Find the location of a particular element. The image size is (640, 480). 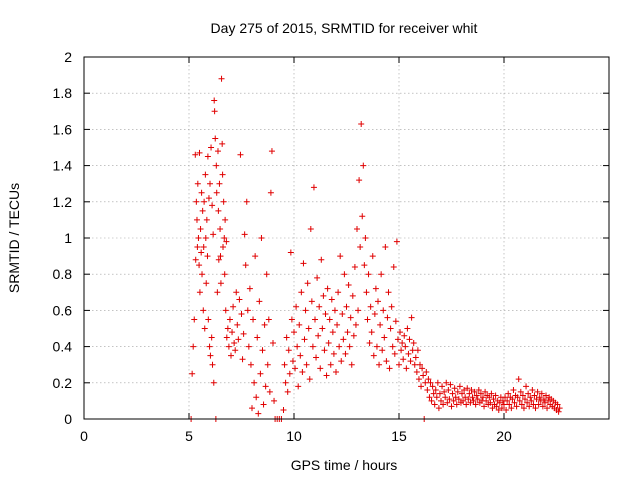

y-tick-label: 2 is located at coordinates (68, 57).